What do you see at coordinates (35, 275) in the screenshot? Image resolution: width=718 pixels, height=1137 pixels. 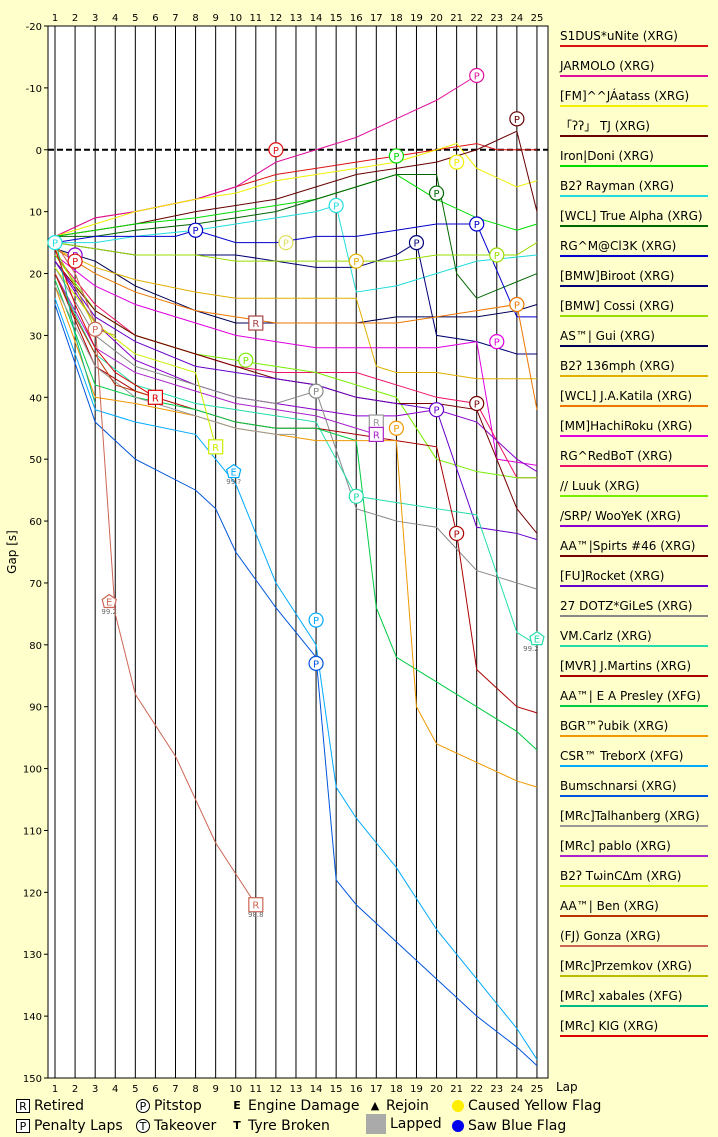 I see `y-tick-20: 20` at bounding box center [35, 275].